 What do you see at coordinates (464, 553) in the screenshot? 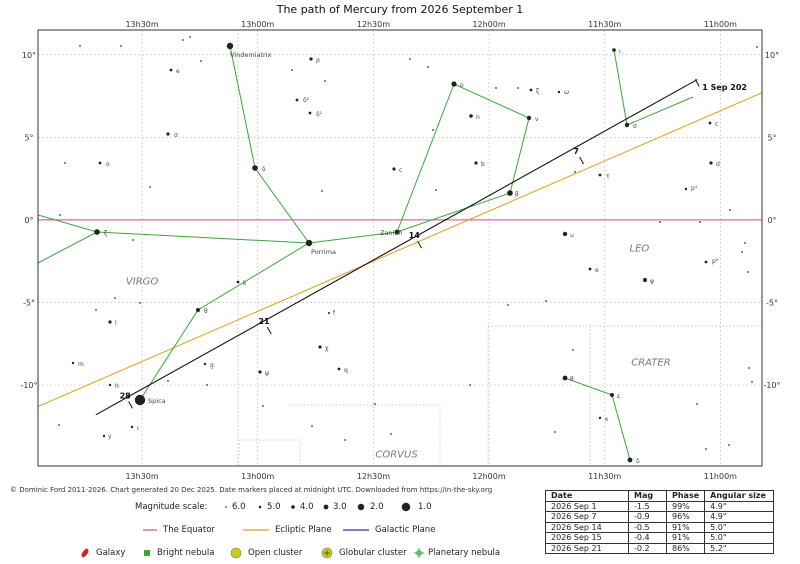
I see `planetary-nebula-legend-label: Planetary nebula` at bounding box center [464, 553].